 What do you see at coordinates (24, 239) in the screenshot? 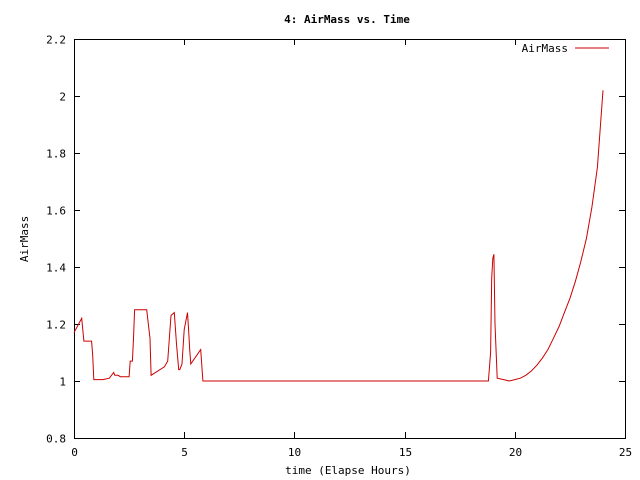
I see `y-axis-label: AirMass` at bounding box center [24, 239].